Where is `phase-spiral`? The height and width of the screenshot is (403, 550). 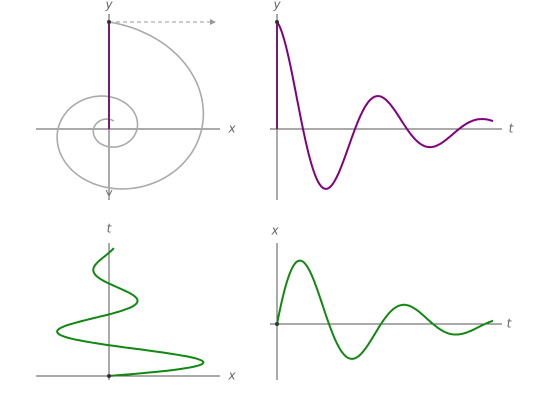
phase-spiral is located at coordinates (130, 105).